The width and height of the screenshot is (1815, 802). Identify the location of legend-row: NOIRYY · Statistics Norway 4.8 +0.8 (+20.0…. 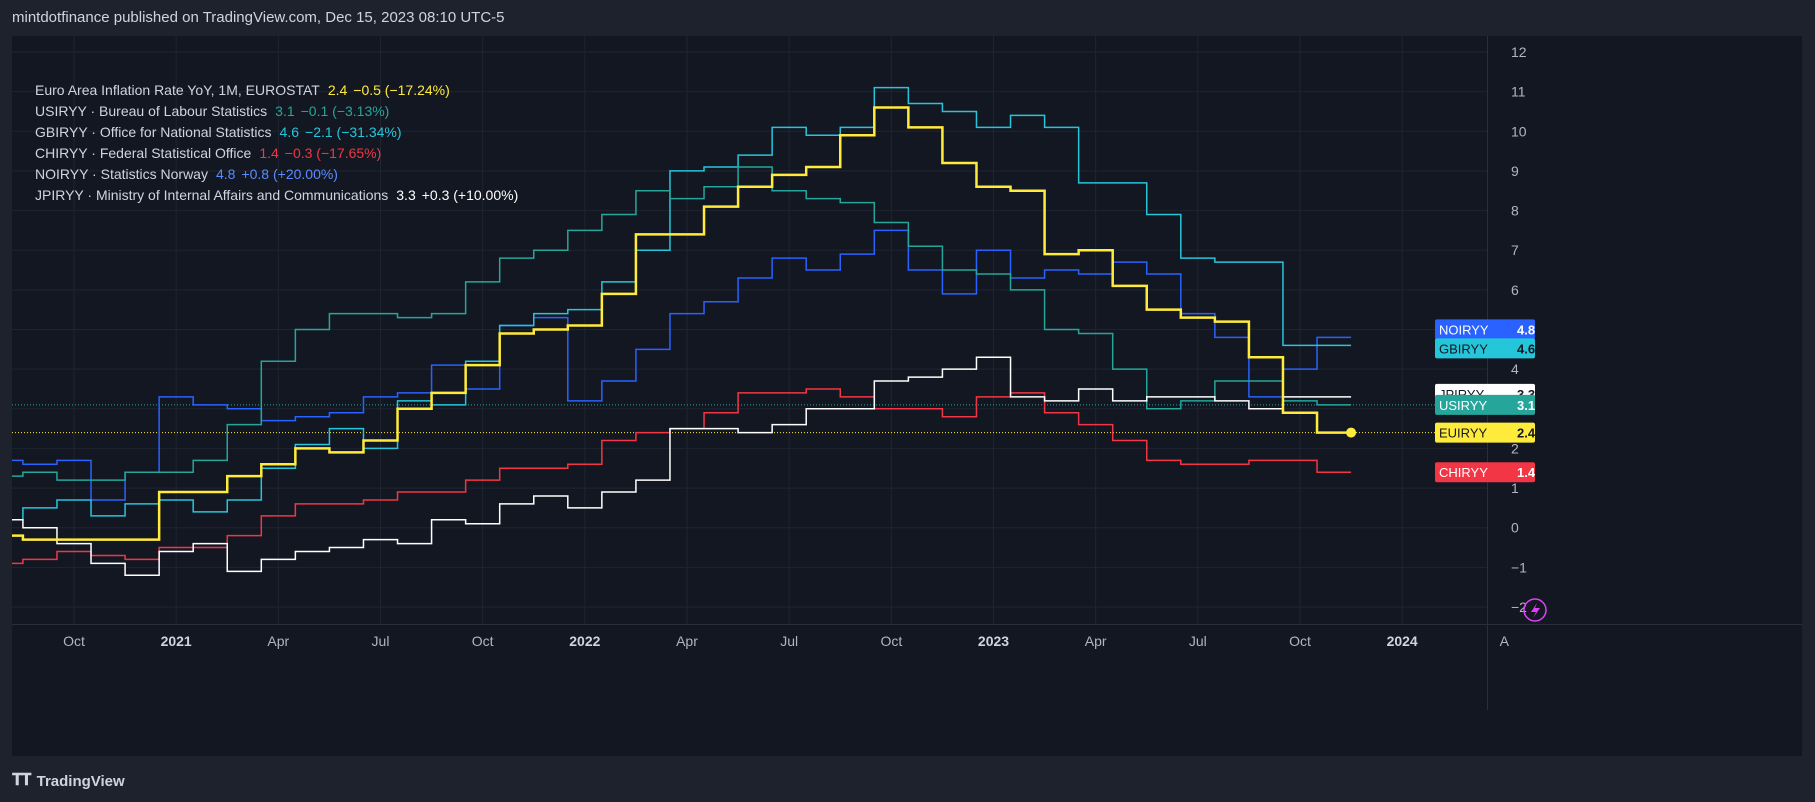
(276, 174).